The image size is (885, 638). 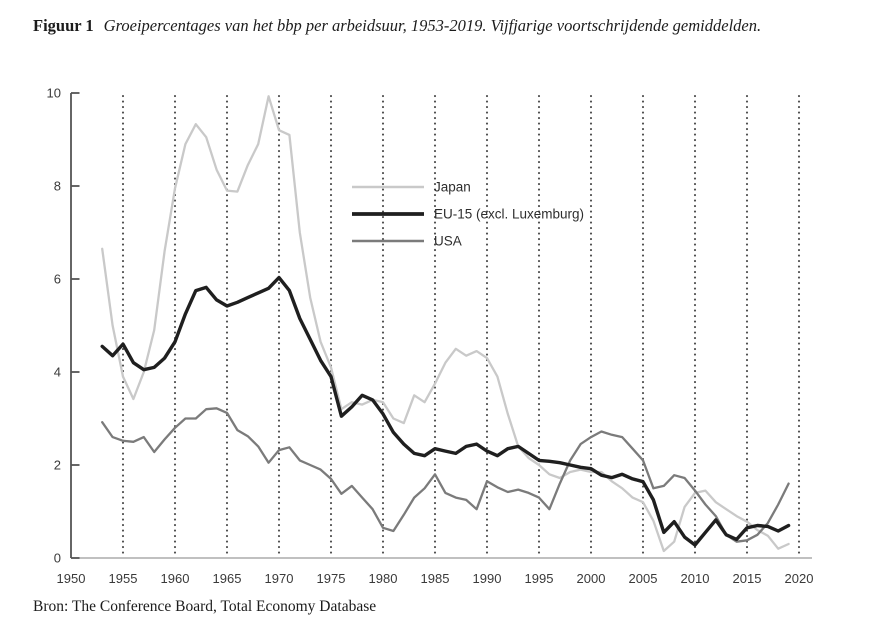 I want to click on x-tick-label-2010: 2010, so click(x=695, y=578).